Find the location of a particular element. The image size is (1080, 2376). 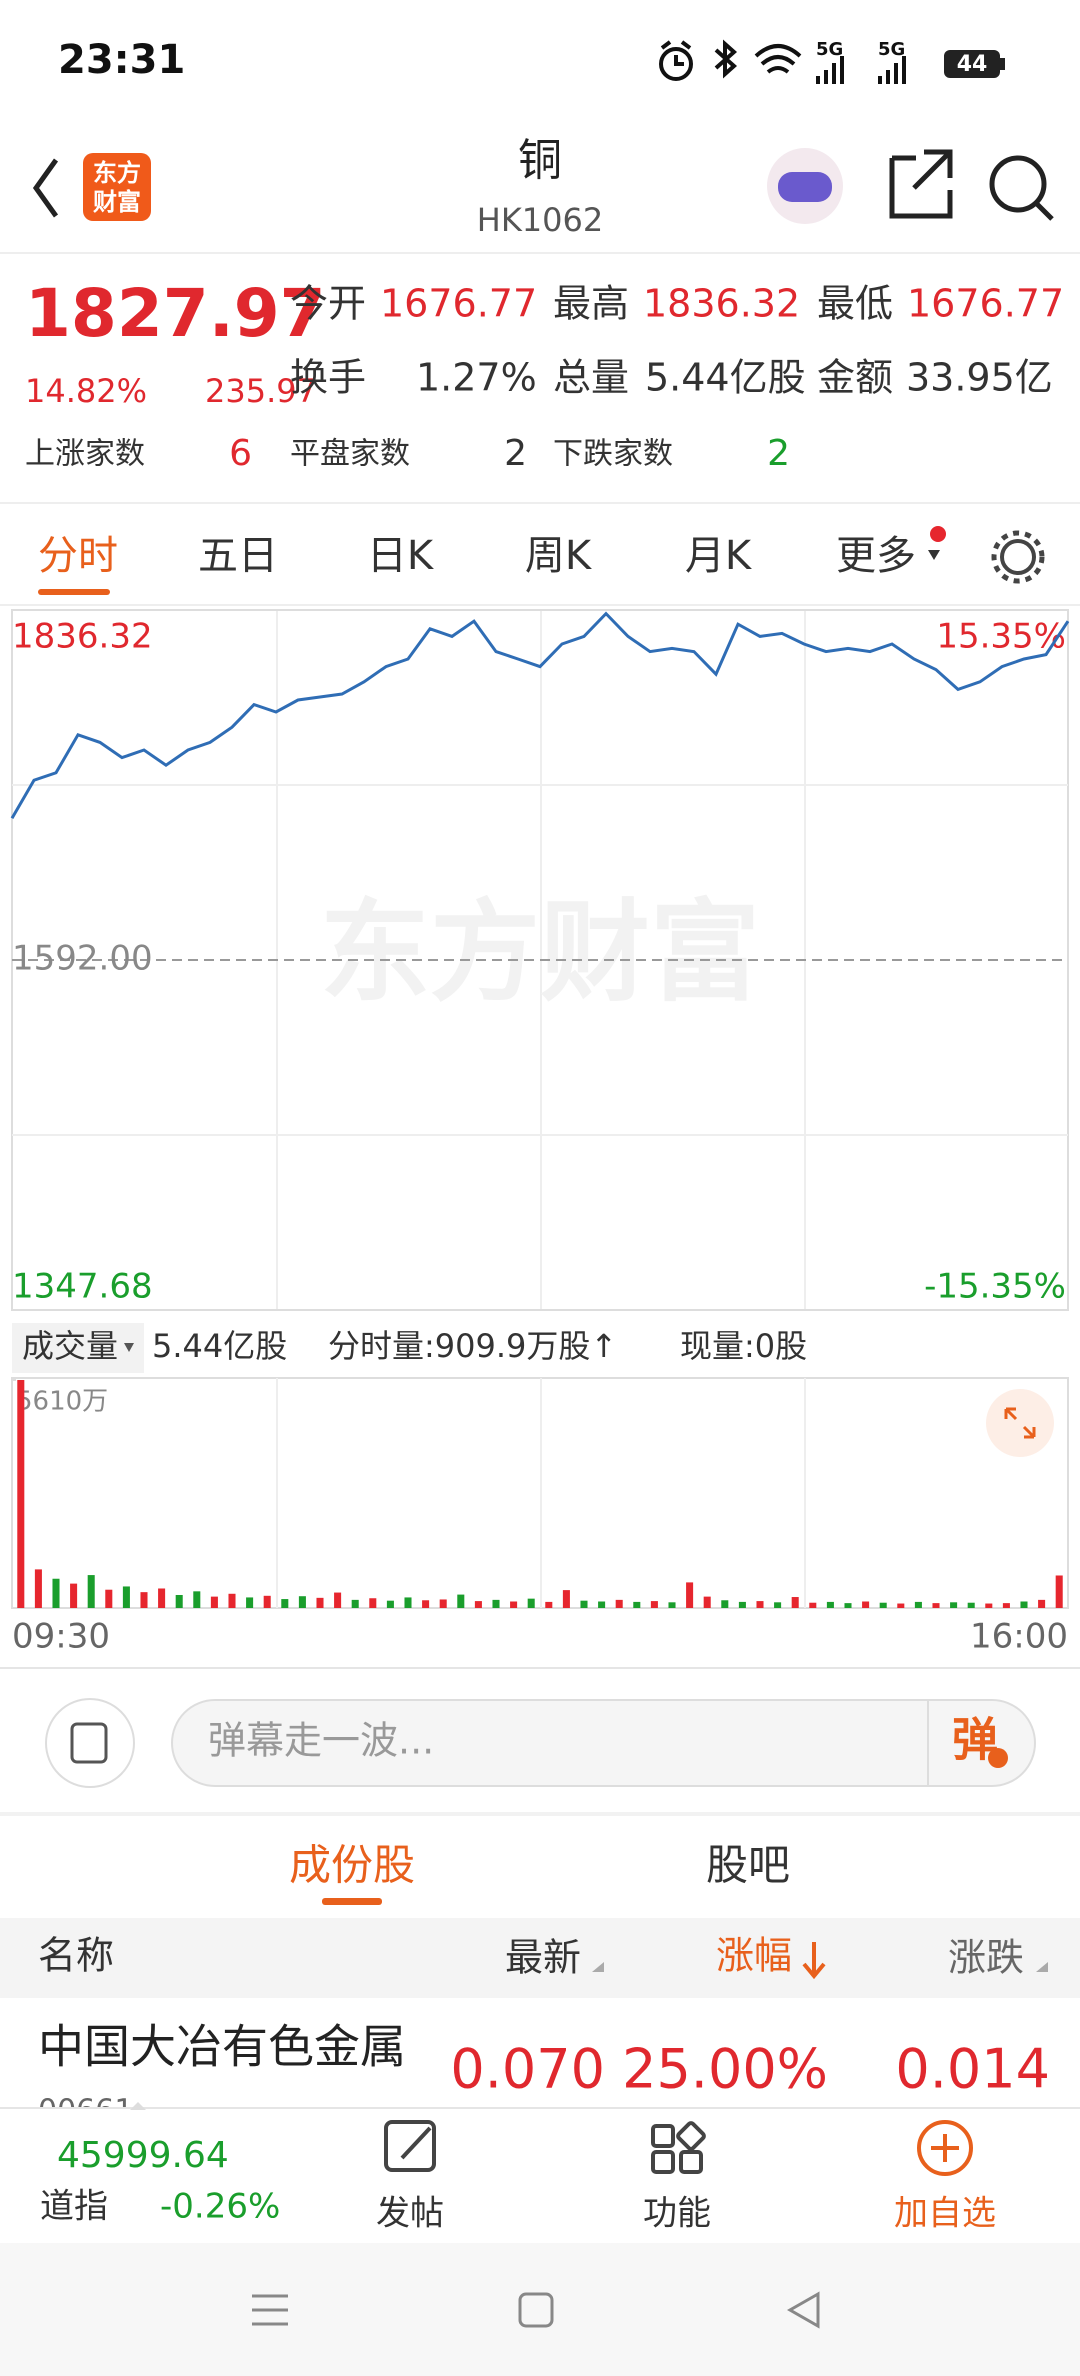

more-caret is located at coordinates (934, 555).